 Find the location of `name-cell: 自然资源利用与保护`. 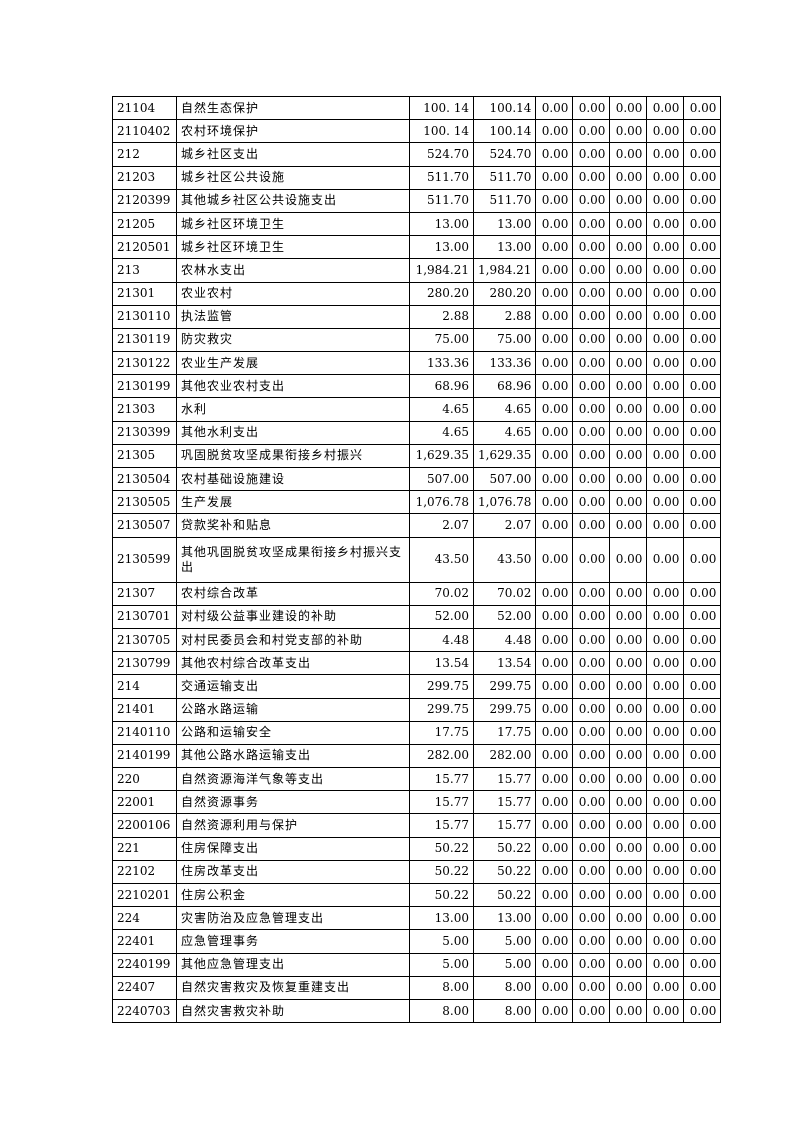

name-cell: 自然资源利用与保护 is located at coordinates (293, 825).